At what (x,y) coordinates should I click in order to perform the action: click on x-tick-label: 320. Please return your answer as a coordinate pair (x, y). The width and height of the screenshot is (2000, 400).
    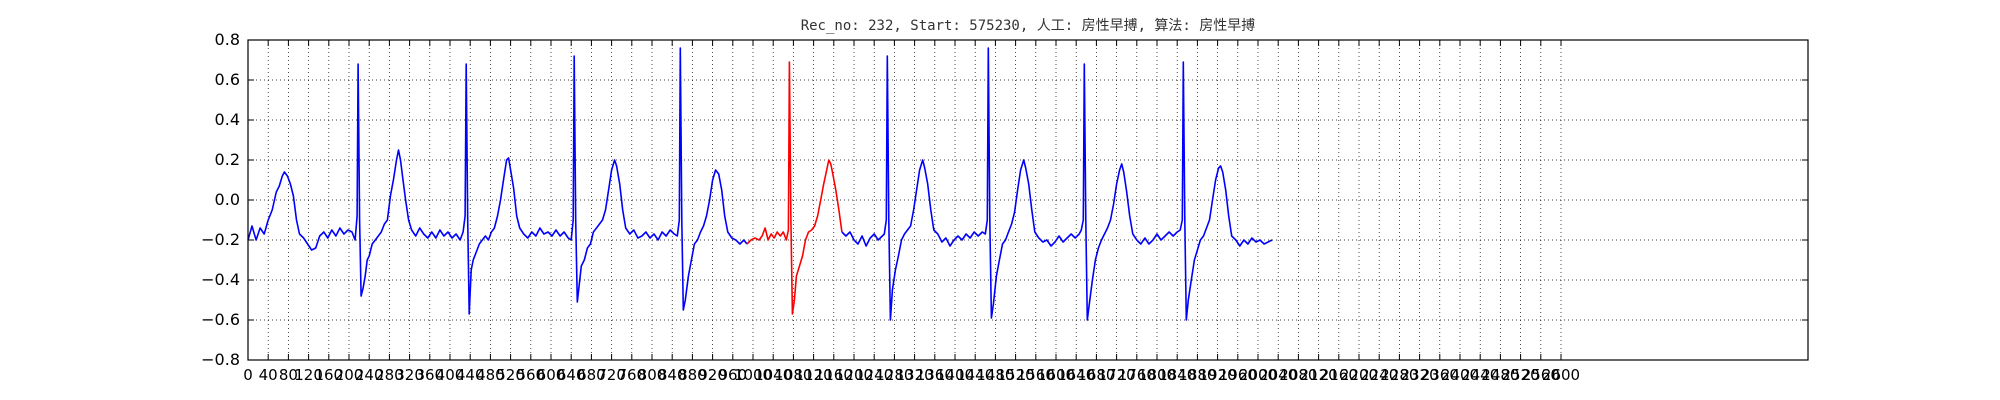
    Looking at the image, I should click on (409, 375).